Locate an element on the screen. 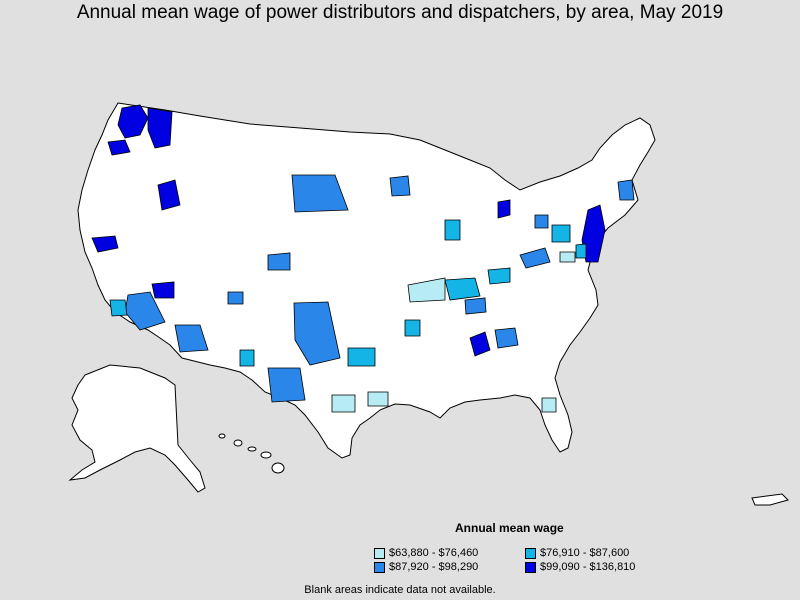 Image resolution: width=800 pixels, height=600 pixels. area-east-texas is located at coordinates (361, 357).